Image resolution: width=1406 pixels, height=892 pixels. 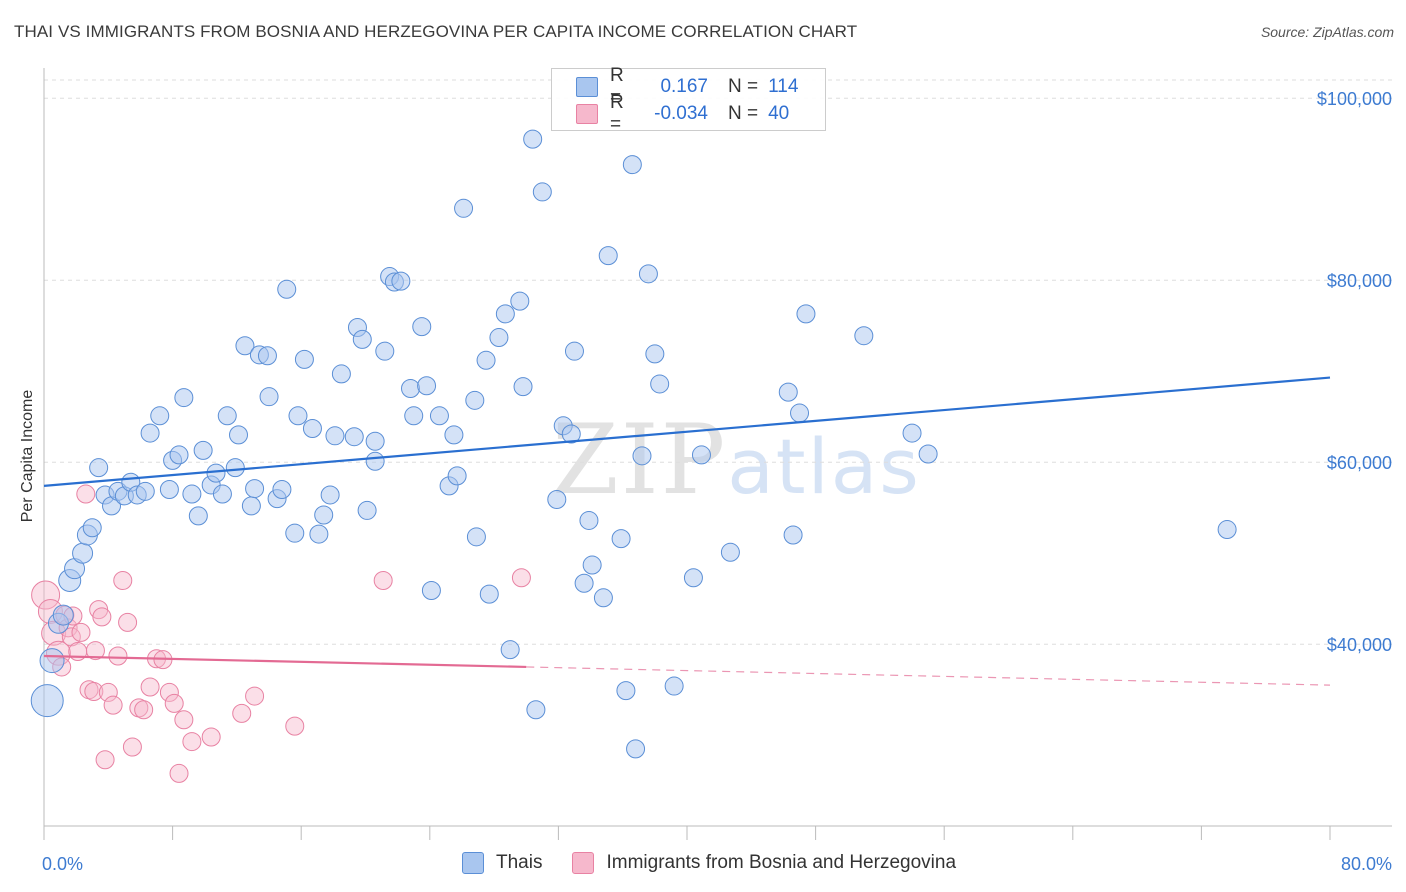 I want to click on x-tick-label: 0.0%, so click(x=62, y=864).